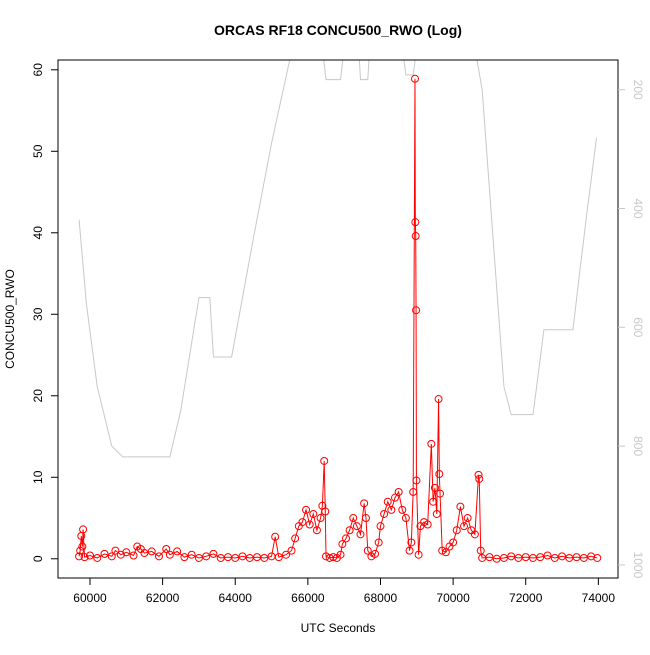  I want to click on x-tick-label: 60000, so click(90, 598).